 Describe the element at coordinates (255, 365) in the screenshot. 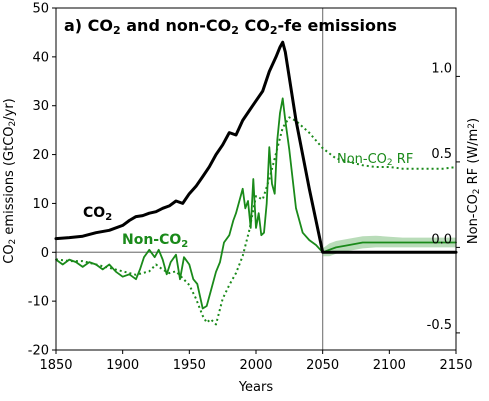

I see `x-tick-label: 2000` at that location.